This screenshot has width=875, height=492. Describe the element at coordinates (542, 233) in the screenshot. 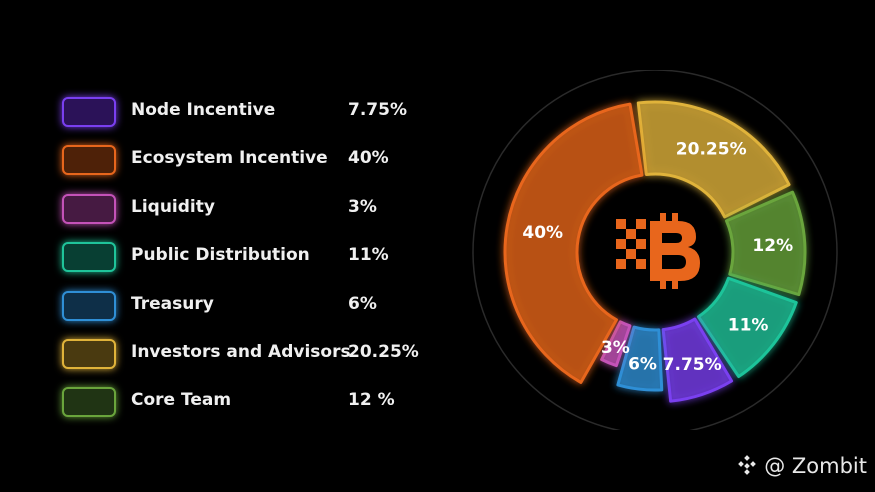

I see `slice-label: 40%` at that location.